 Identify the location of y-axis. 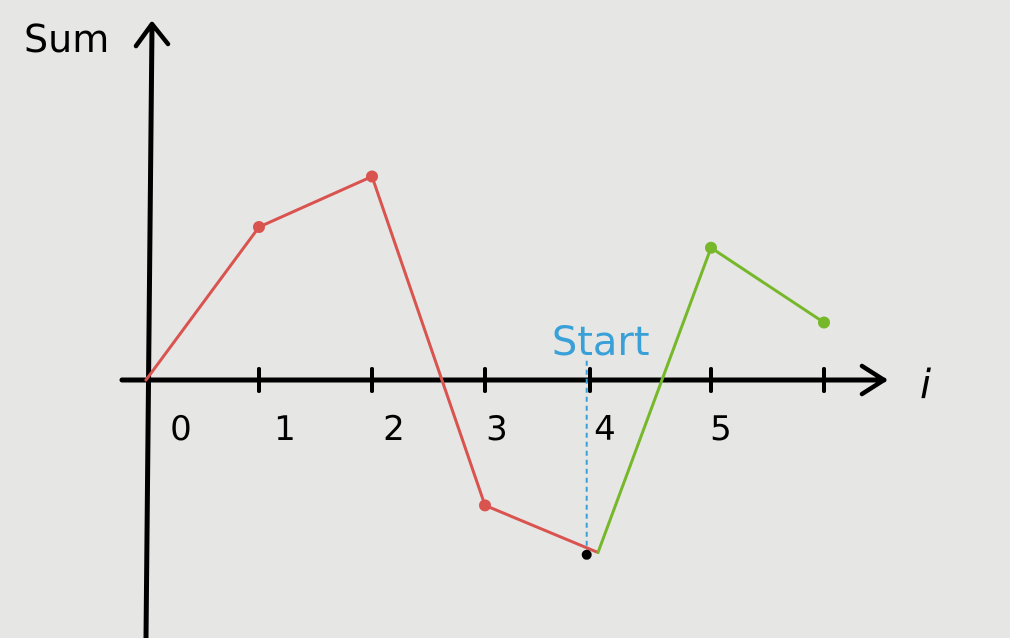
(149, 330).